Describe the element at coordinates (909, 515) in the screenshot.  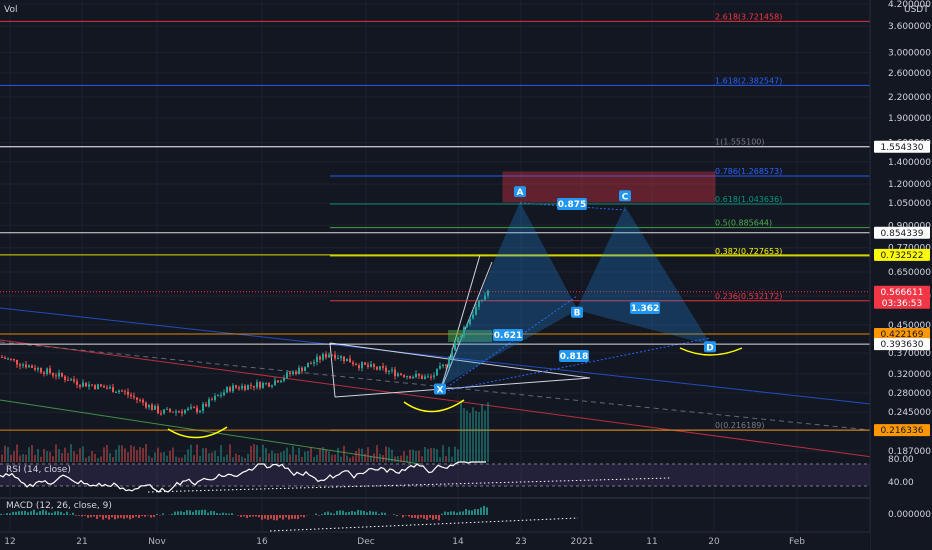
I see `macd-tick-zero: 0.000000` at that location.